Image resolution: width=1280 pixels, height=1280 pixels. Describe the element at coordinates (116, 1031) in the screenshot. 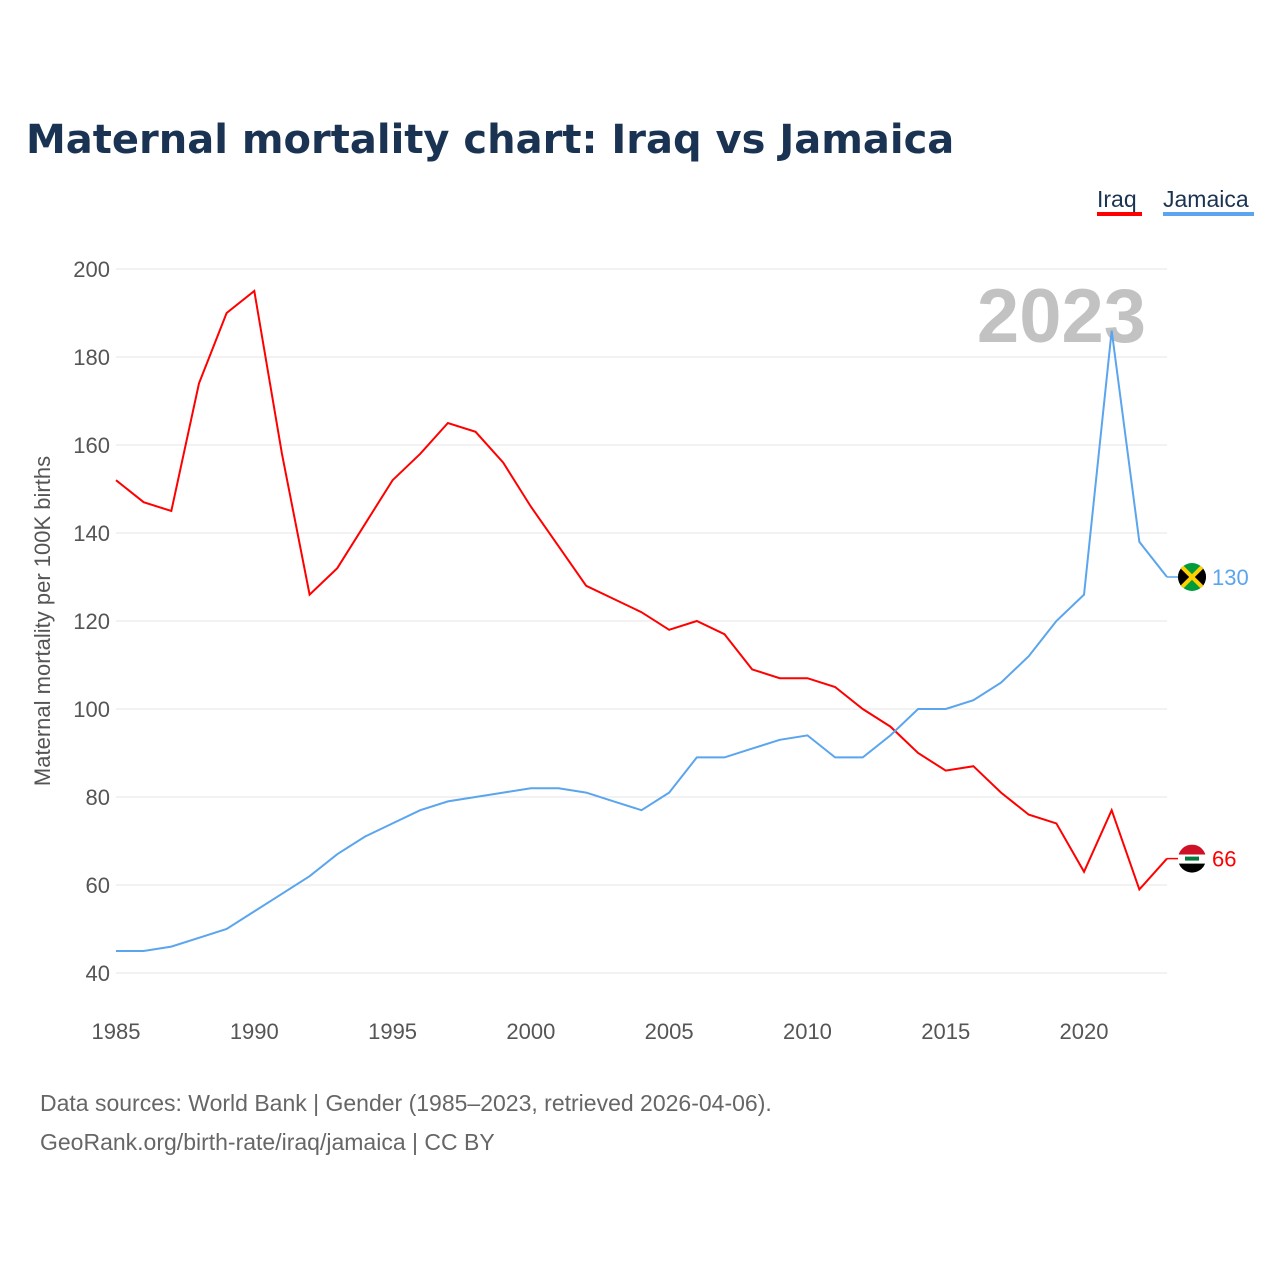

I see `x-tick-label: 1985` at that location.